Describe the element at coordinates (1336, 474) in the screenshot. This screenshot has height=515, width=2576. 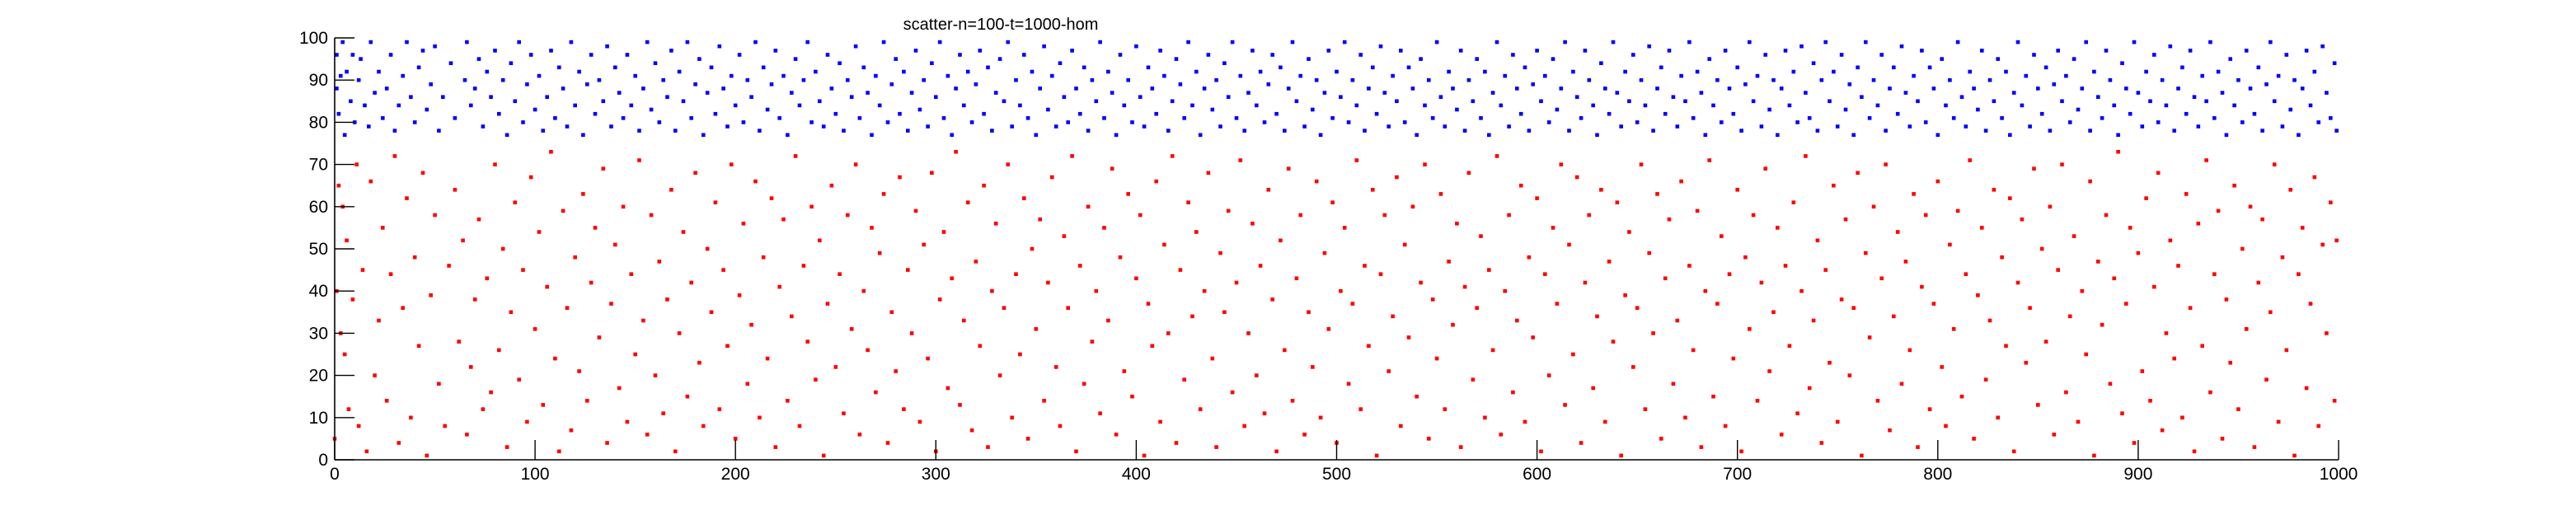
I see `x-tick-label-500: 500` at that location.